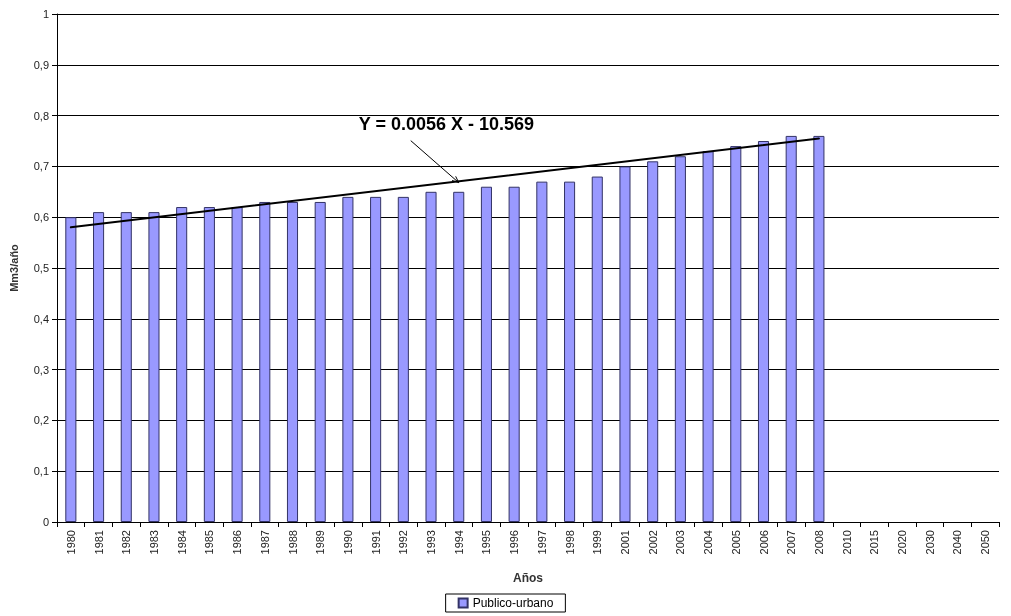 This screenshot has height=616, width=1011. I want to click on x-tick-label: 2004, so click(708, 542).